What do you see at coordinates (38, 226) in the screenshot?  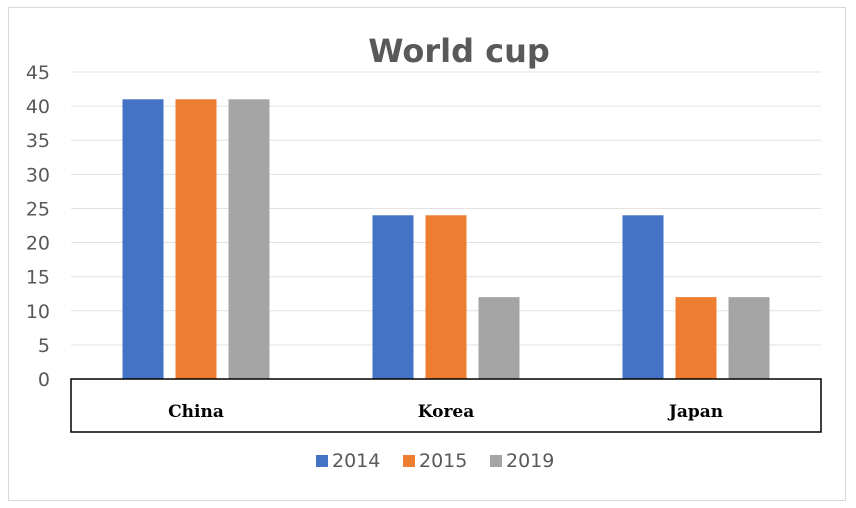 I see `y-axis-ticks: 0 5 10 15 20 25 30 35 40 45` at bounding box center [38, 226].